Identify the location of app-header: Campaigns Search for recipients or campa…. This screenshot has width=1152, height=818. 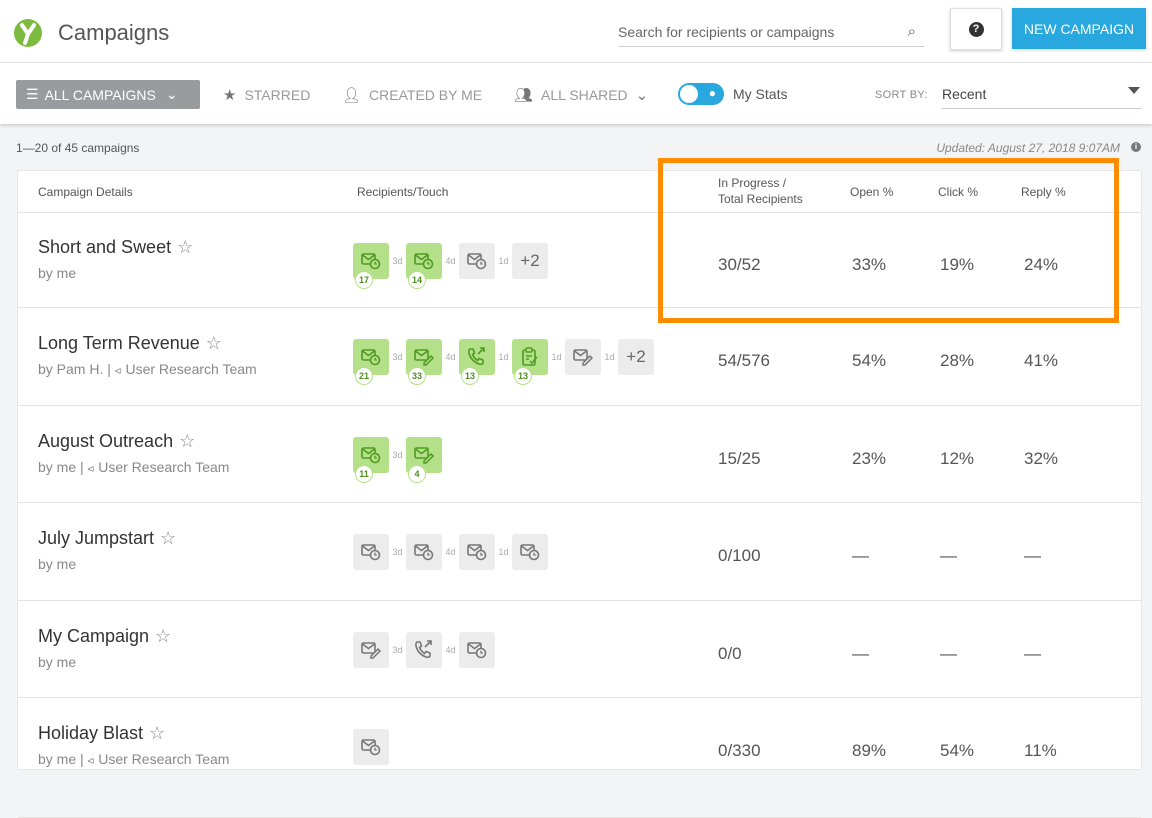
(576, 31).